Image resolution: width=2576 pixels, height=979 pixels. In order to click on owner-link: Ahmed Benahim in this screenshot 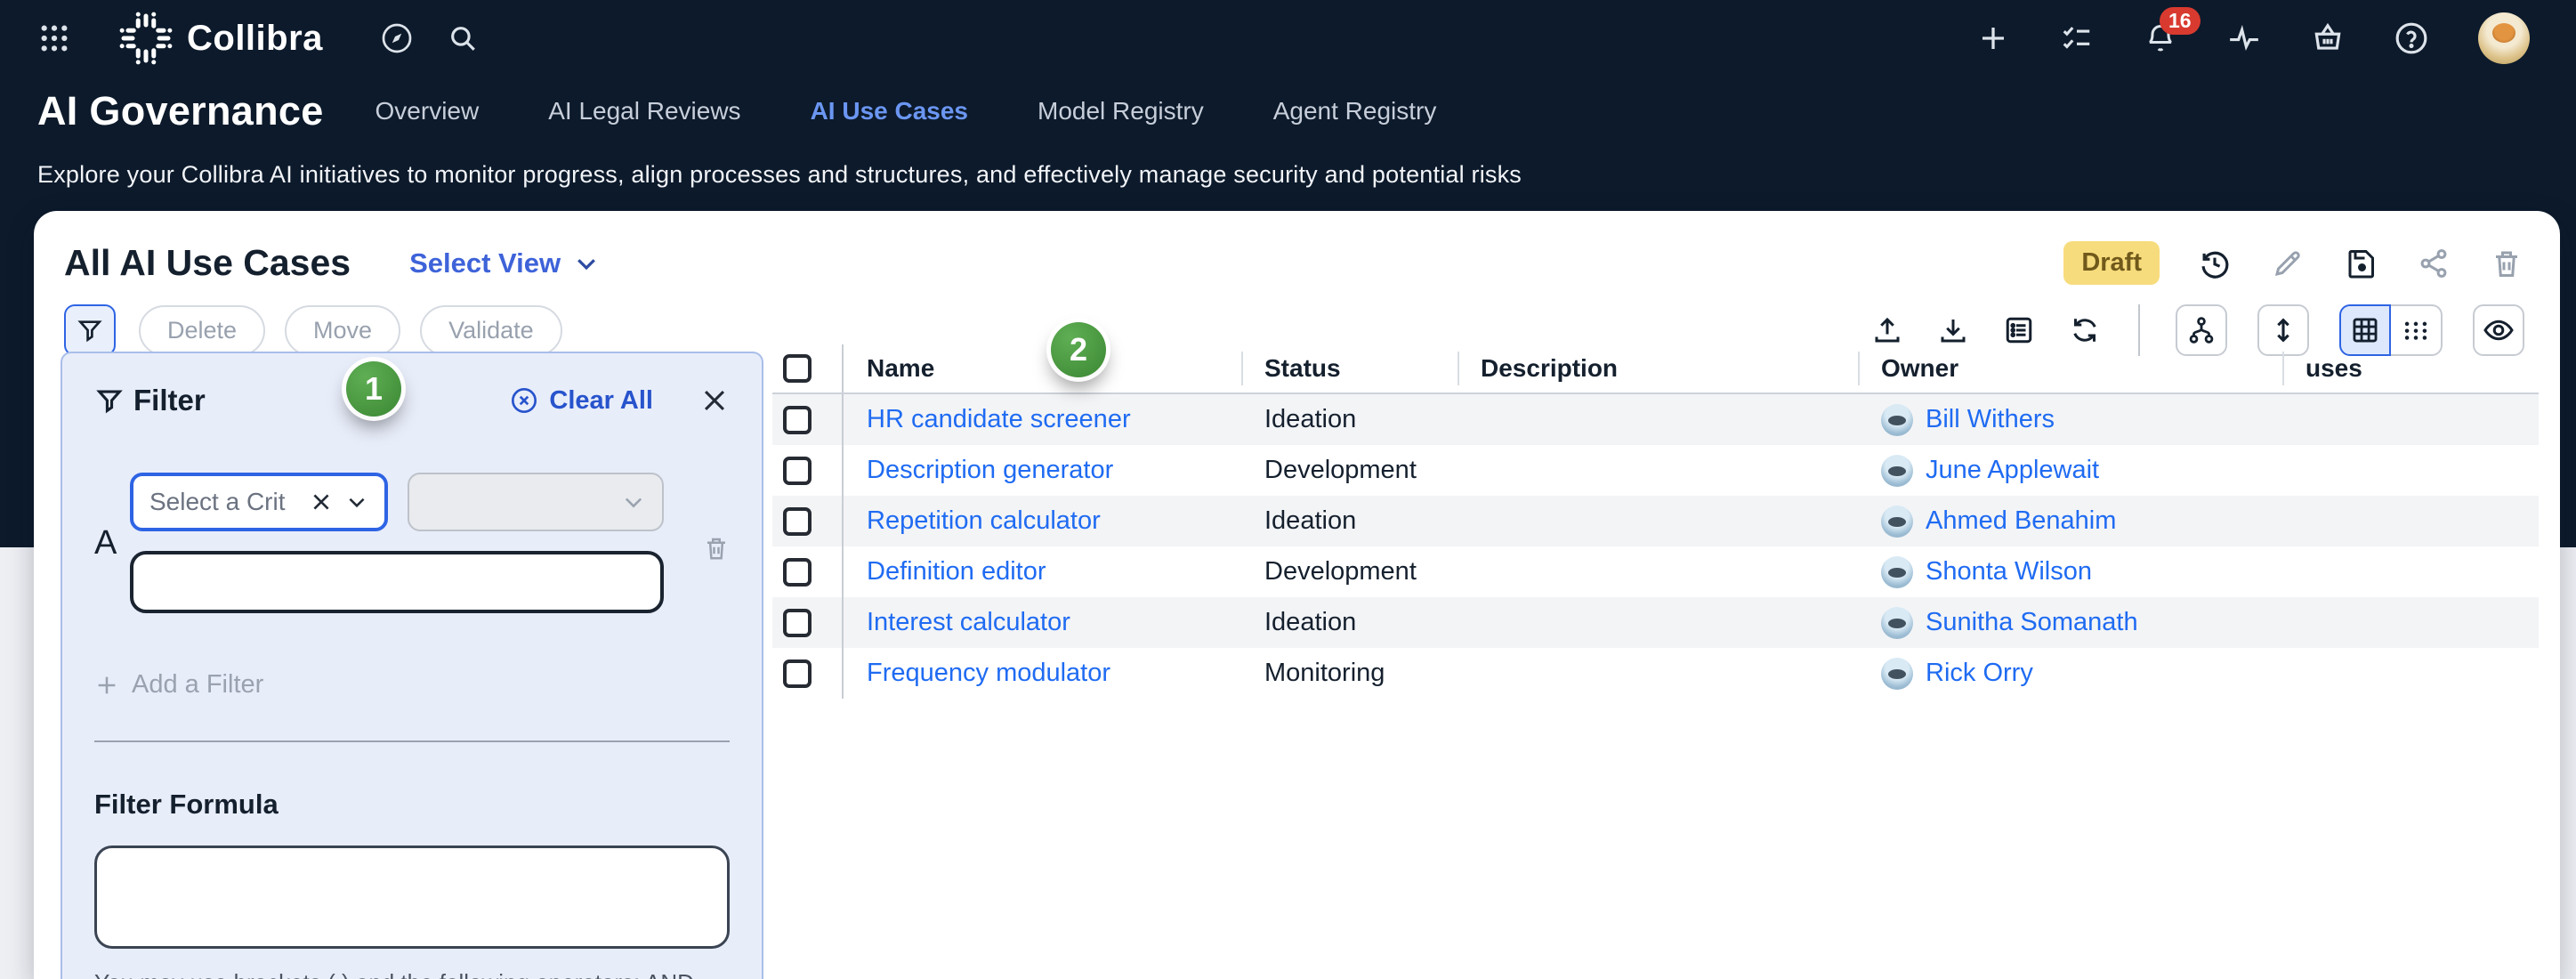, I will do `click(2021, 521)`.